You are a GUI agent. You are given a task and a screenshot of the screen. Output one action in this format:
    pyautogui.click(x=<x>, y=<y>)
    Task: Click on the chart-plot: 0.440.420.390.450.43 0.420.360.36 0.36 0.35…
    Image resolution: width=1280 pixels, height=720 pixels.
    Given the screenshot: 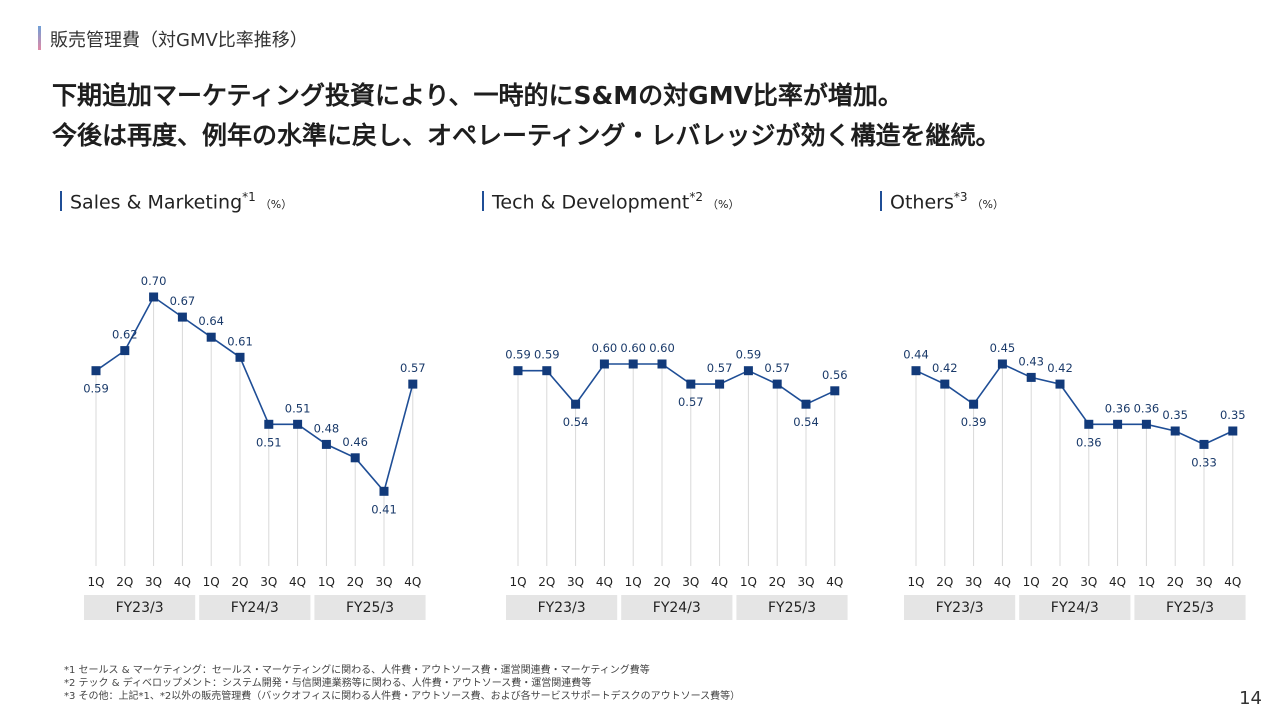 What is the action you would take?
    pyautogui.click(x=1074, y=480)
    